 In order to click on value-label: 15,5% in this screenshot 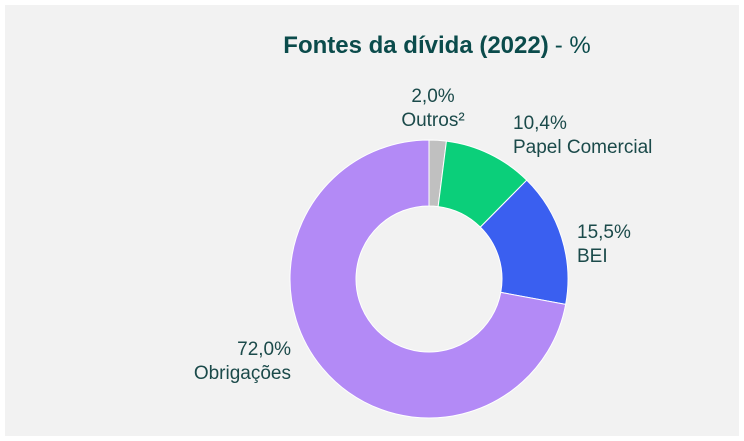, I will do `click(604, 232)`.